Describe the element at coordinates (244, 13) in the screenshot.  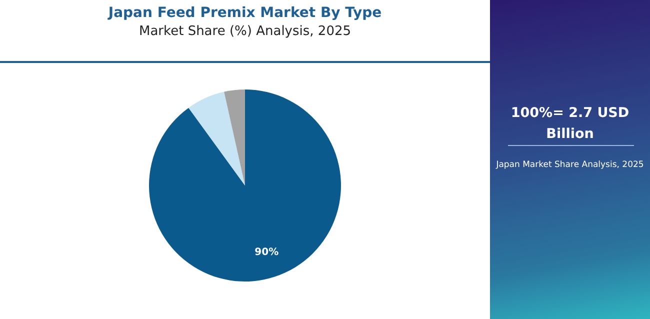
I see `chart-title: Japan Feed Premix Market By Type` at that location.